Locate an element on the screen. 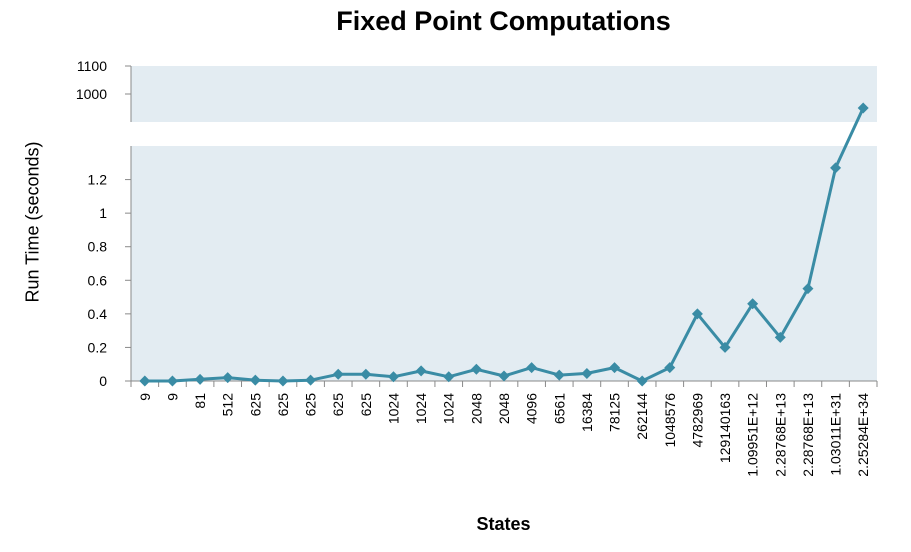 The image size is (911, 552). x-tick-label: 129140163 is located at coordinates (725, 428).